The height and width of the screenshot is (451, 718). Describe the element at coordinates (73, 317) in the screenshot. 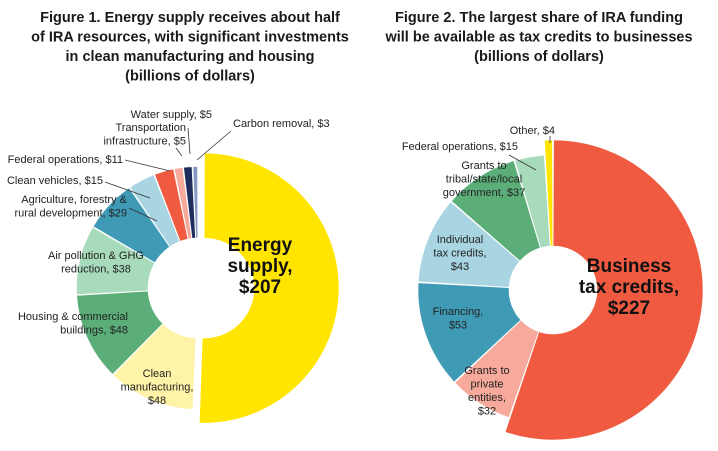

I see `energy-label-housing-commercial-buildings: Housing & commercial` at that location.